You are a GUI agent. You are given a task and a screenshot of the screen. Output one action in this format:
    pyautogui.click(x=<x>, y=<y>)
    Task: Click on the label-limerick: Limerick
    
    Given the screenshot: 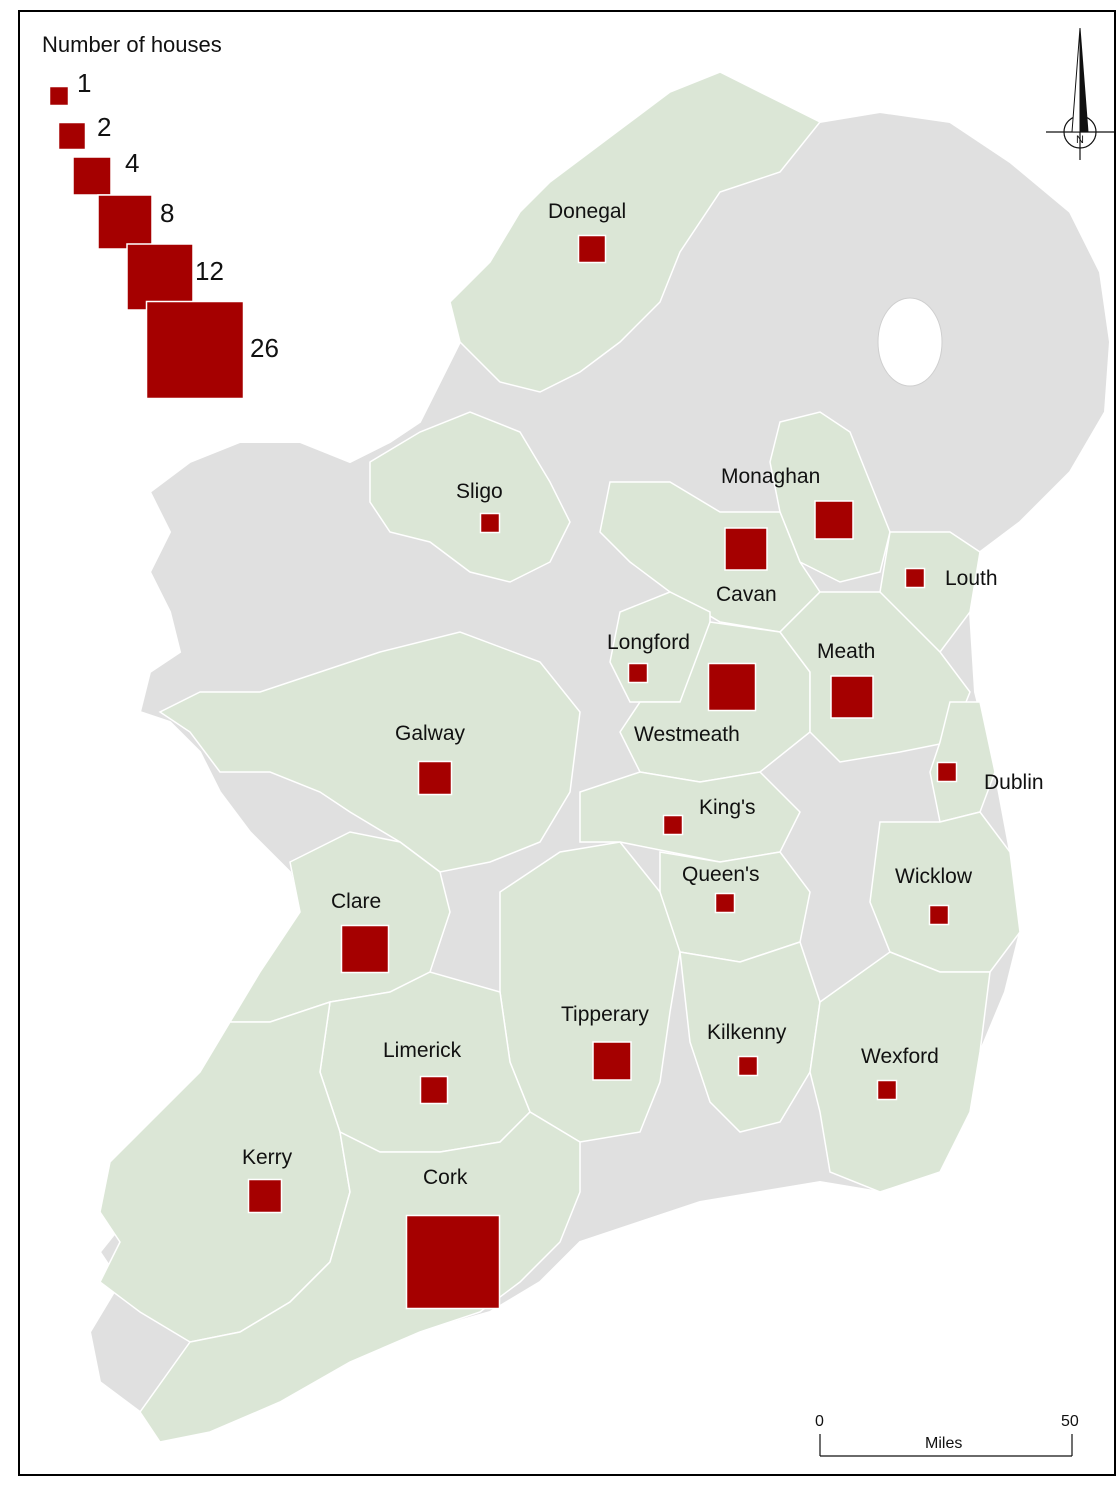 What is the action you would take?
    pyautogui.click(x=422, y=1050)
    